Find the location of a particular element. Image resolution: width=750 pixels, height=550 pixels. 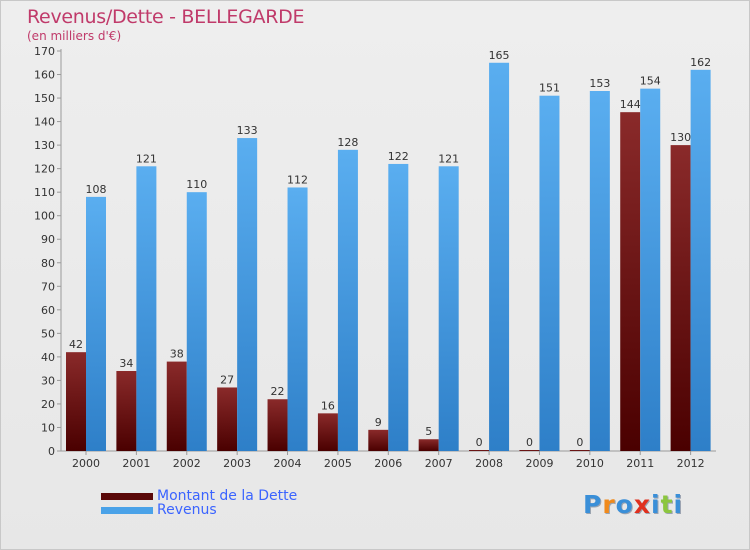

x-tick-label: 2009 is located at coordinates (539, 463).